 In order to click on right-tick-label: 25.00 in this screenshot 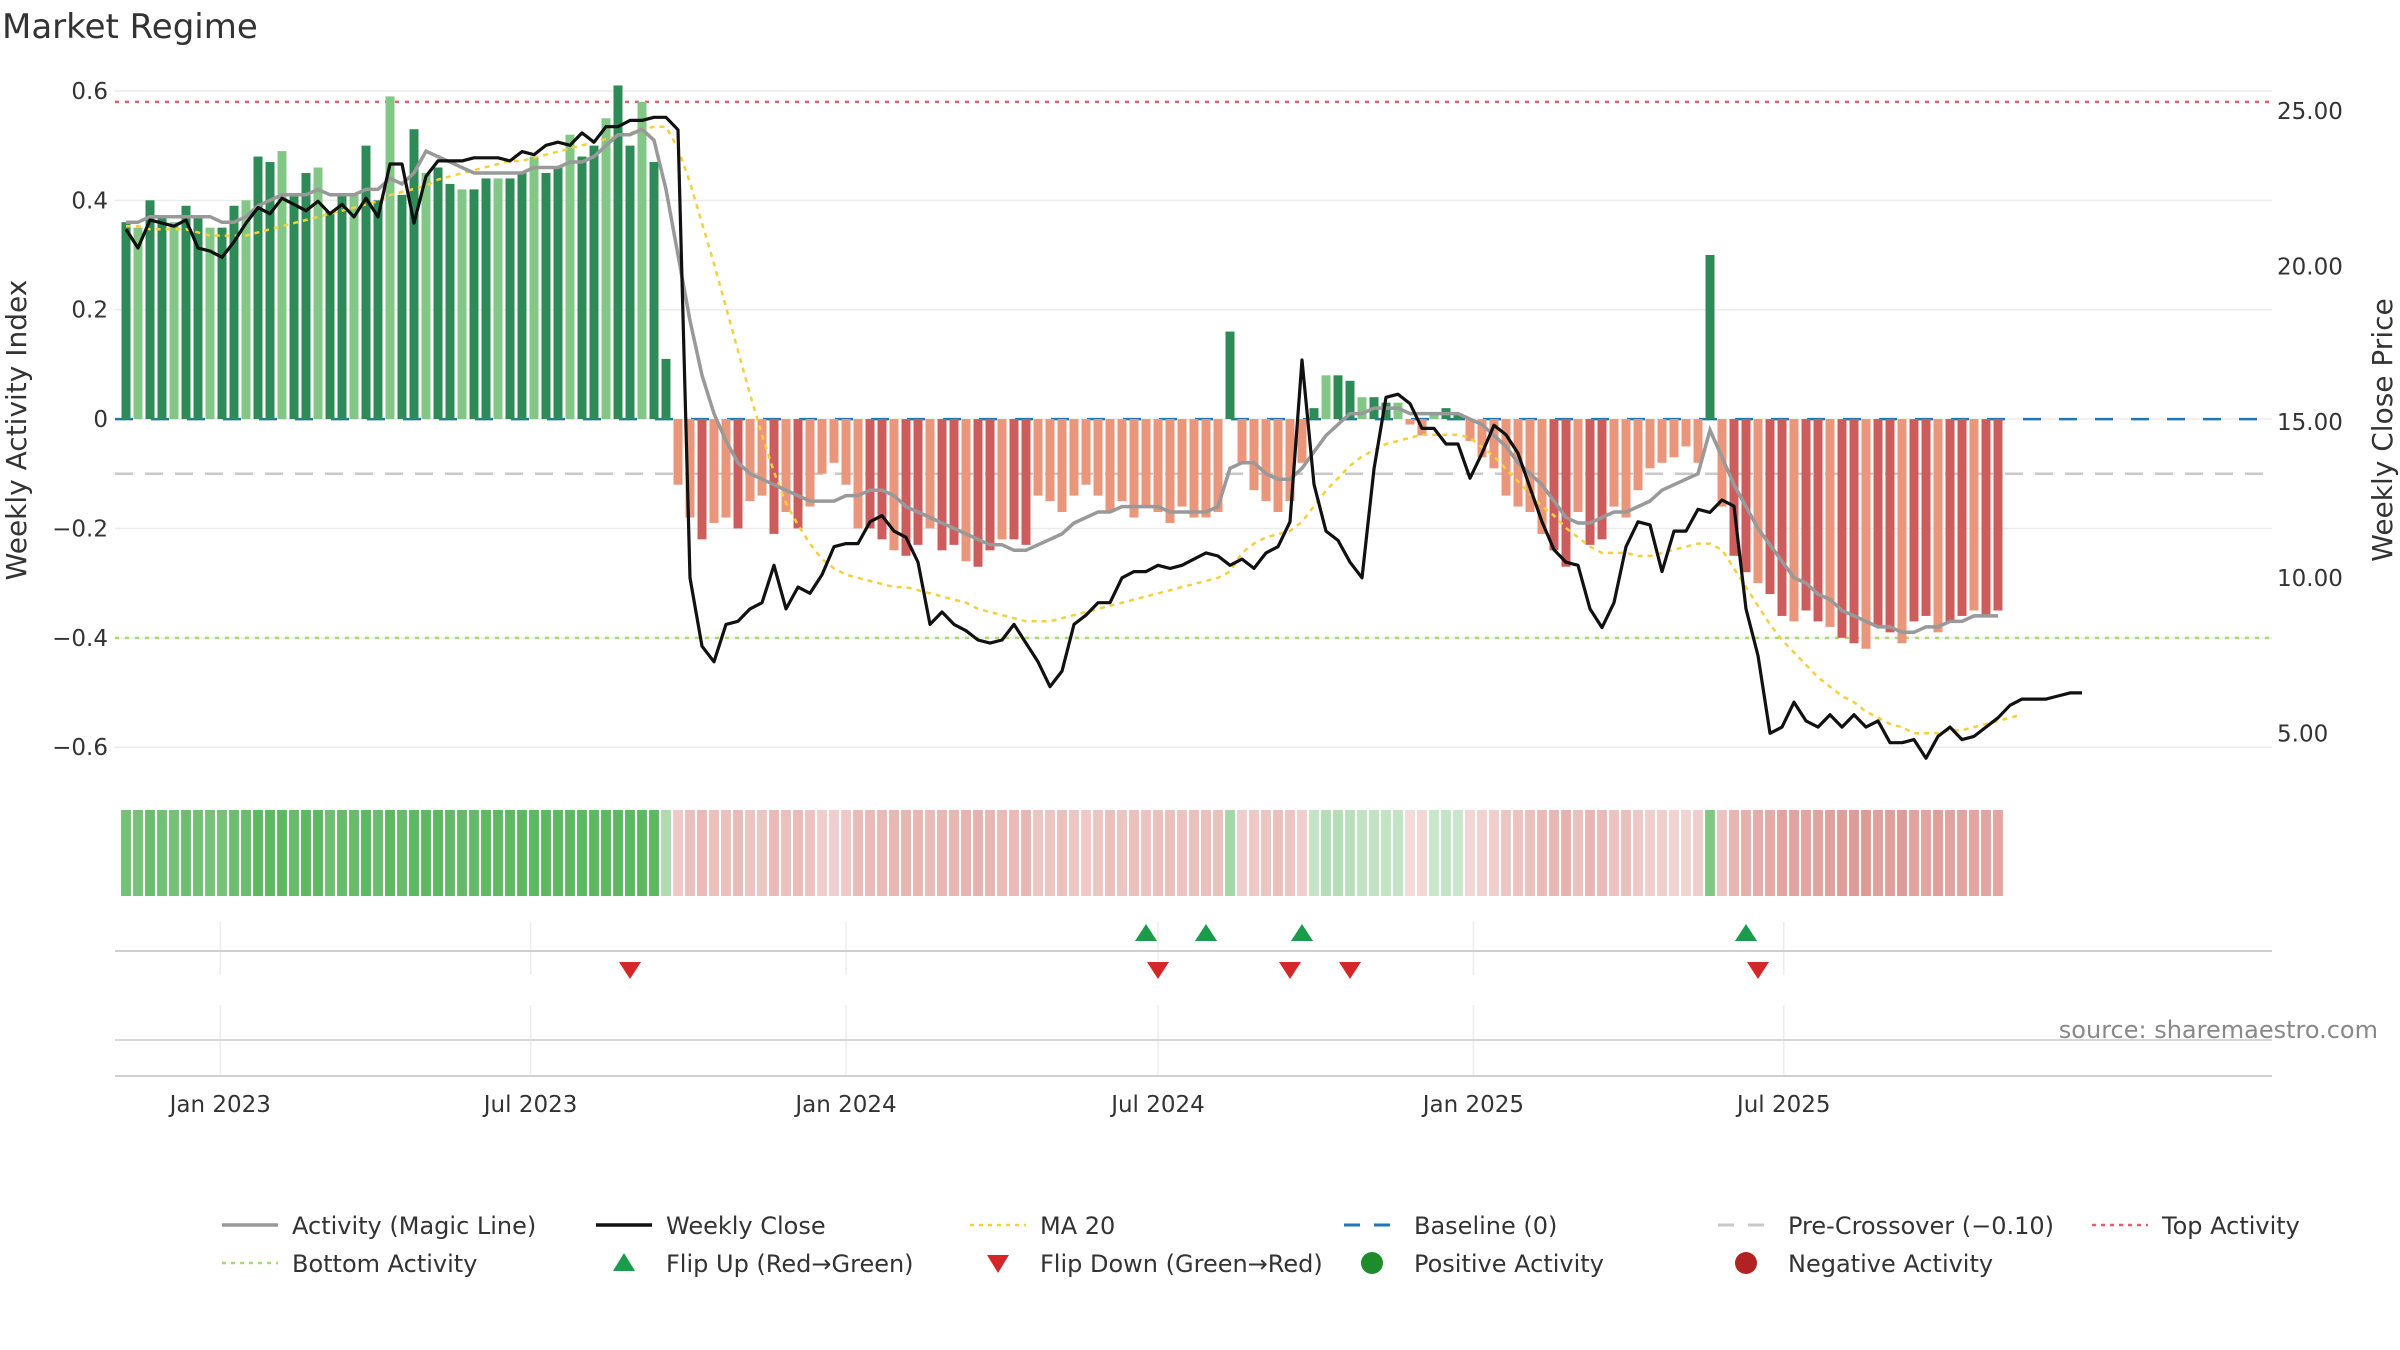, I will do `click(2310, 112)`.